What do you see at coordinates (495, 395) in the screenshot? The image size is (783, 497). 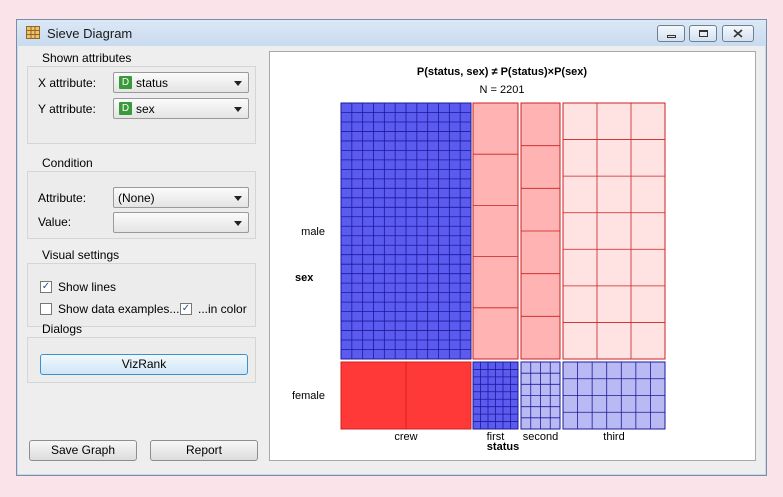 I see `sieve-cell-female-first` at bounding box center [495, 395].